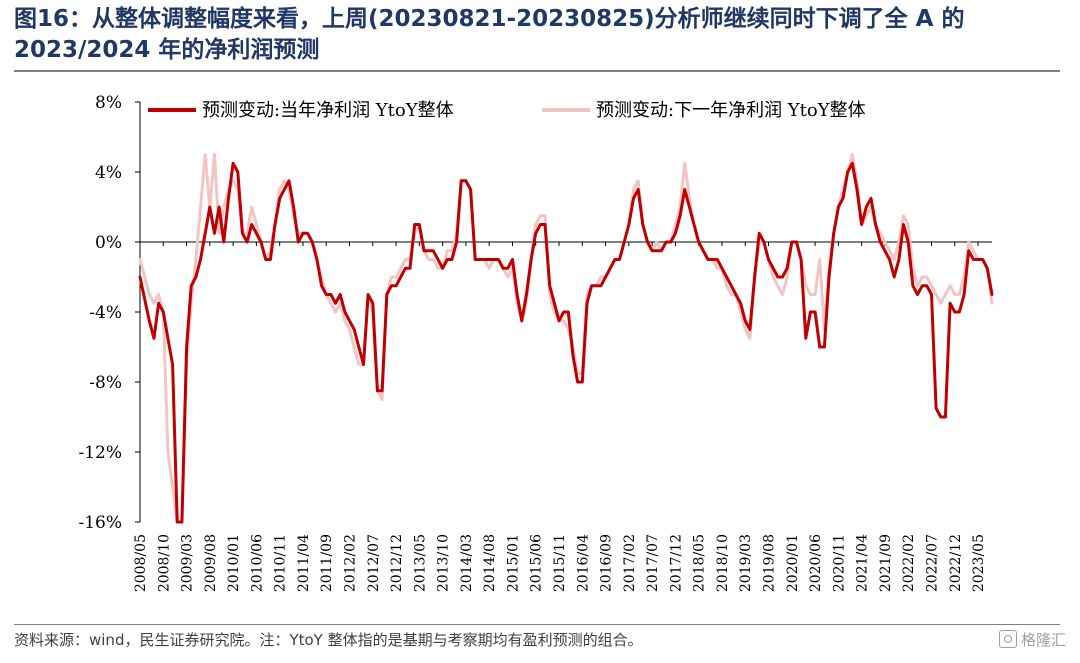 The height and width of the screenshot is (663, 1080). I want to click on x-tick-label: 2018/05, so click(700, 563).